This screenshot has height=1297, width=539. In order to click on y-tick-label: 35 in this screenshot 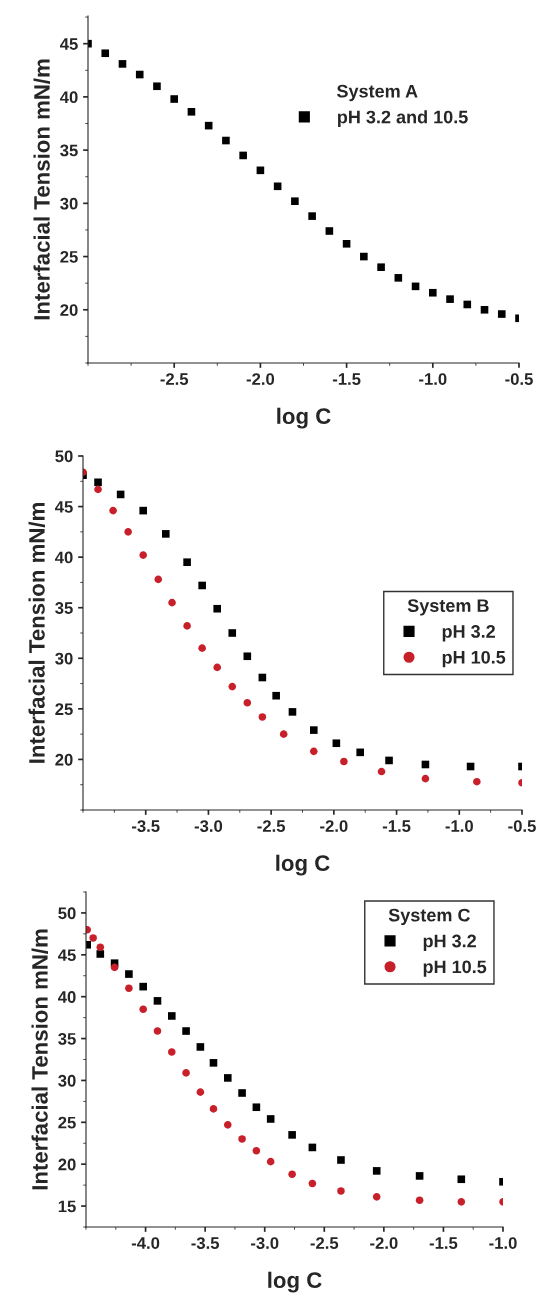, I will do `click(69, 150)`.